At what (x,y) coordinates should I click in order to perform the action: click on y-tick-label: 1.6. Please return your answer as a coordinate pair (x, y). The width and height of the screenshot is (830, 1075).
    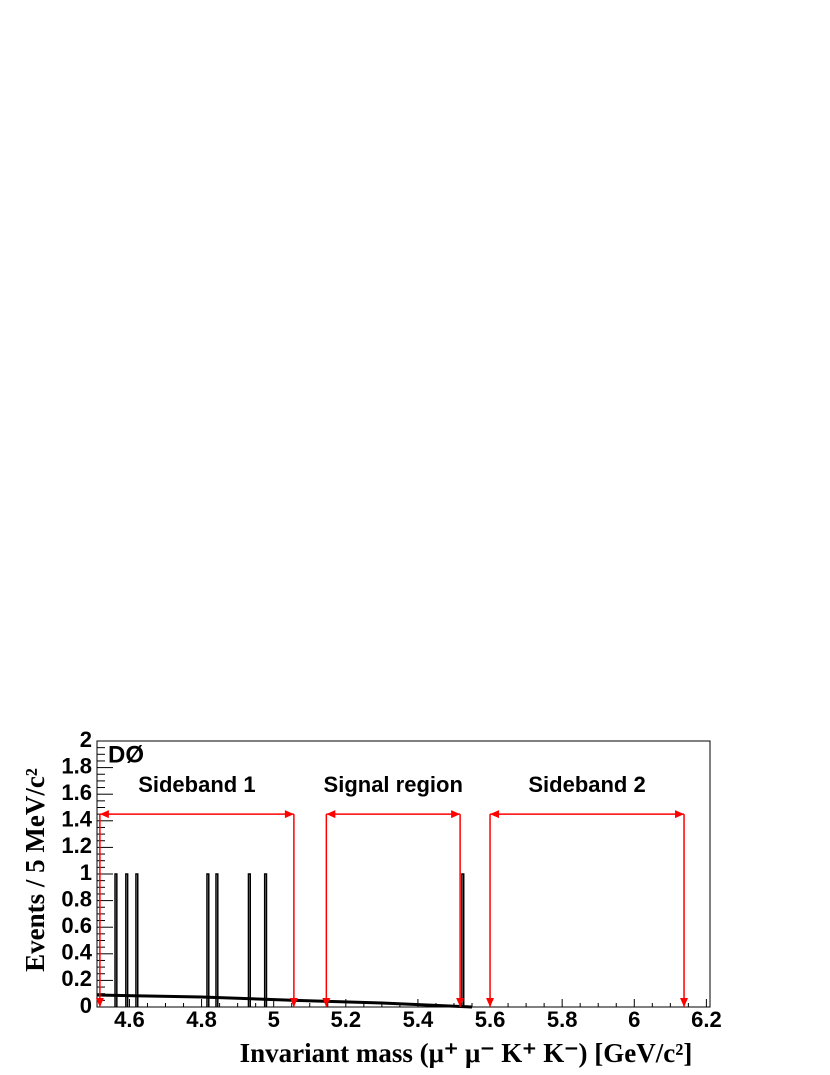
    Looking at the image, I should click on (76, 792).